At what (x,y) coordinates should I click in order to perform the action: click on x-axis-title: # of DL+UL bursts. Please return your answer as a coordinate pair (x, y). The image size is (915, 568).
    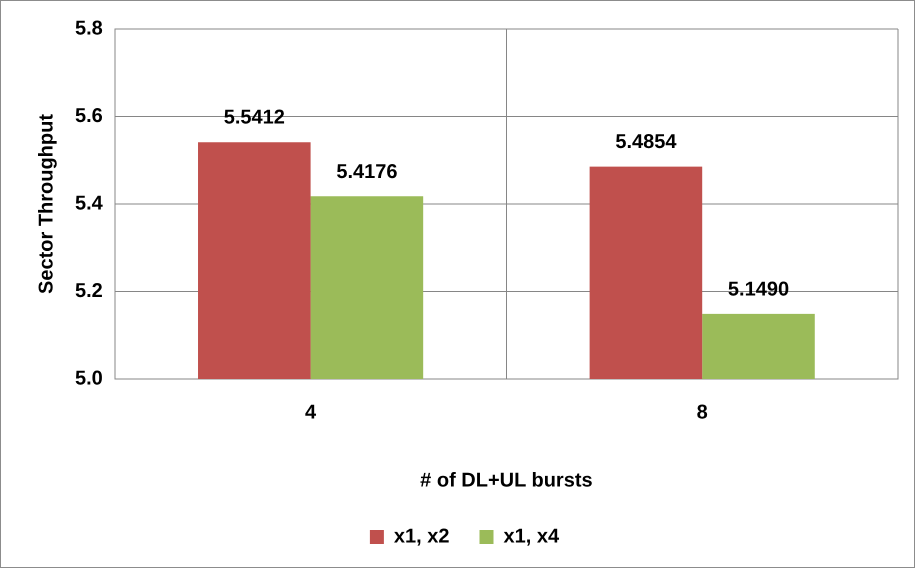
    Looking at the image, I should click on (506, 481).